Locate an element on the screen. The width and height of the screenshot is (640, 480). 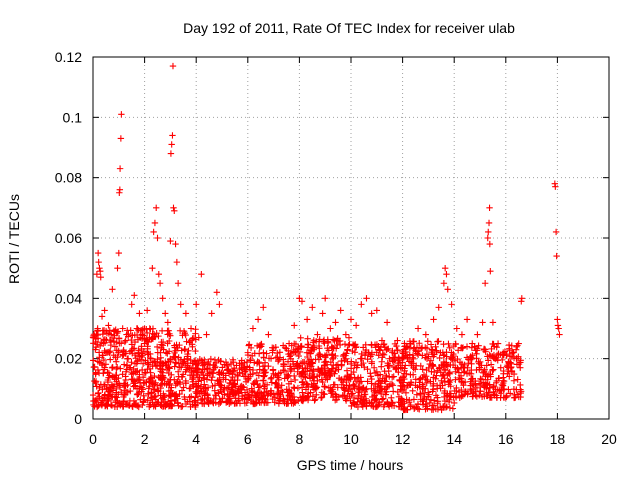
x-tick-label: 10 is located at coordinates (351, 439).